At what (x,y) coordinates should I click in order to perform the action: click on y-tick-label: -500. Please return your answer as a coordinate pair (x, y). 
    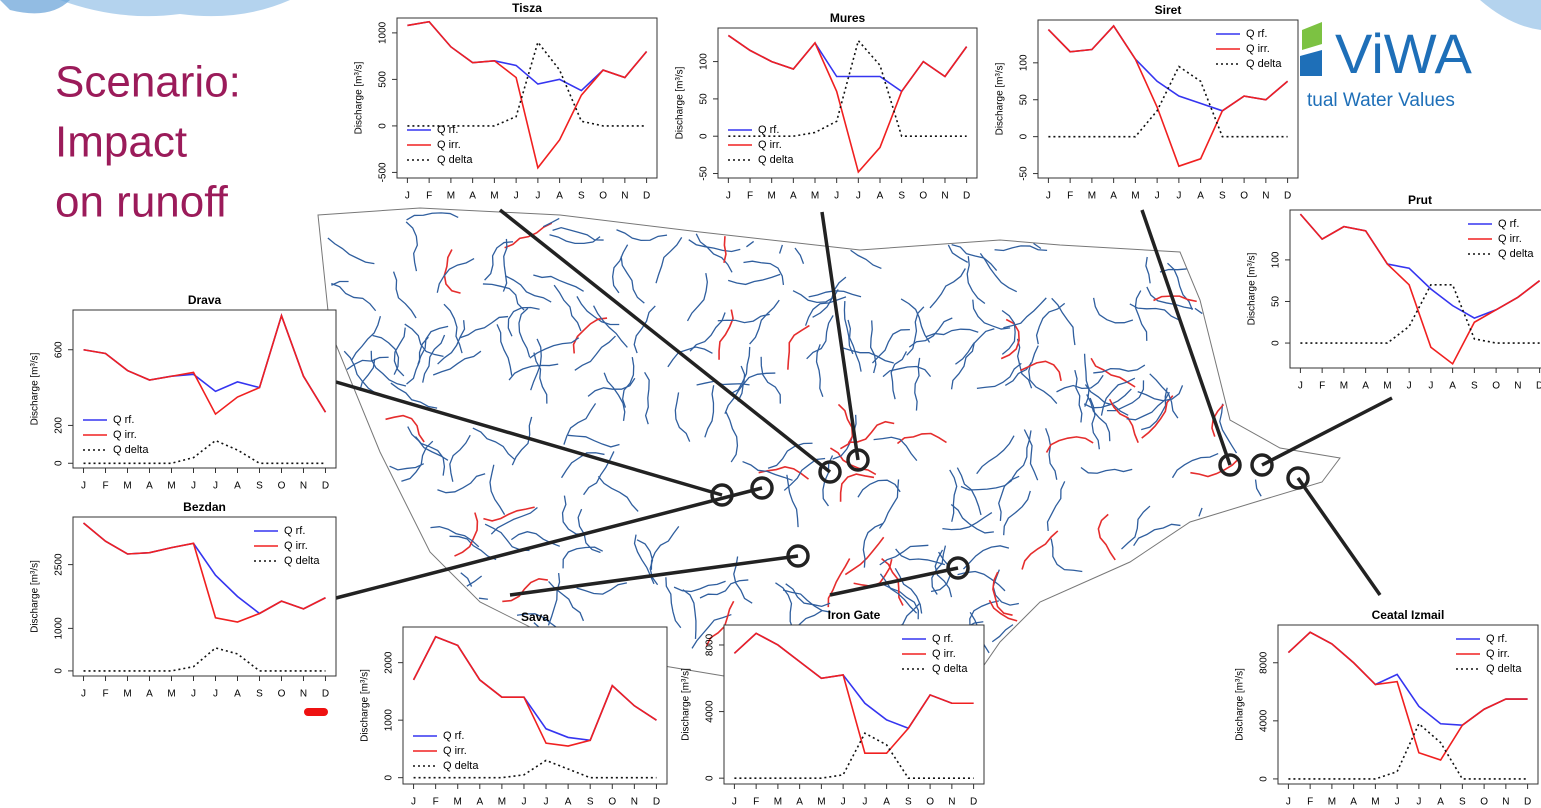
    Looking at the image, I should click on (383, 172).